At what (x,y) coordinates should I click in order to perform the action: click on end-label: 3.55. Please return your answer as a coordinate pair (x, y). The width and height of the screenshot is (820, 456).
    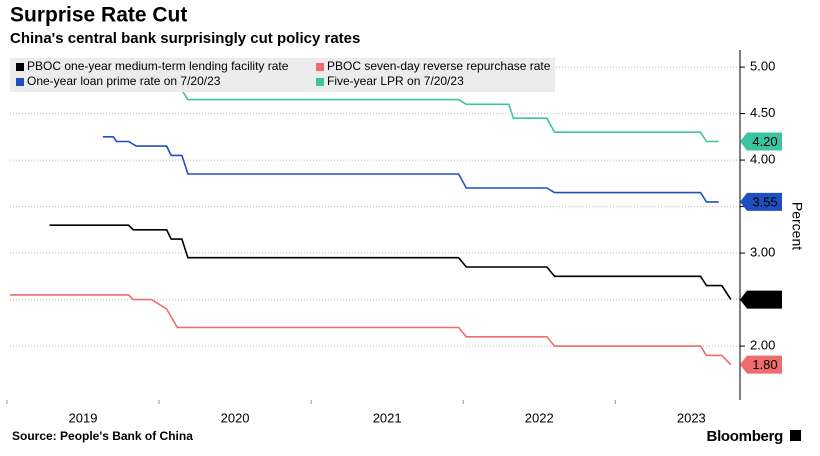
    Looking at the image, I should click on (764, 201).